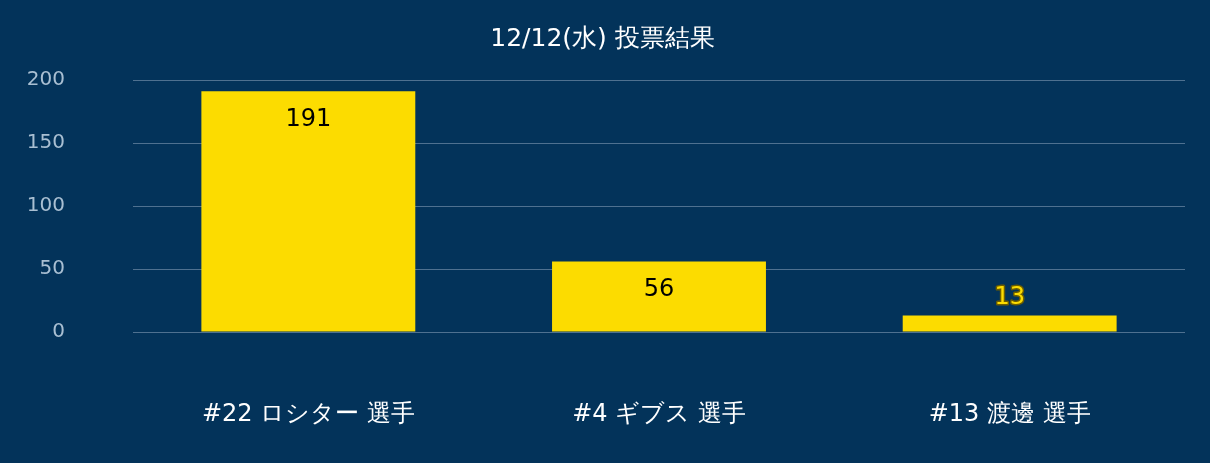 Image resolution: width=1210 pixels, height=463 pixels. What do you see at coordinates (659, 287) in the screenshot?
I see `data-label: 56` at bounding box center [659, 287].